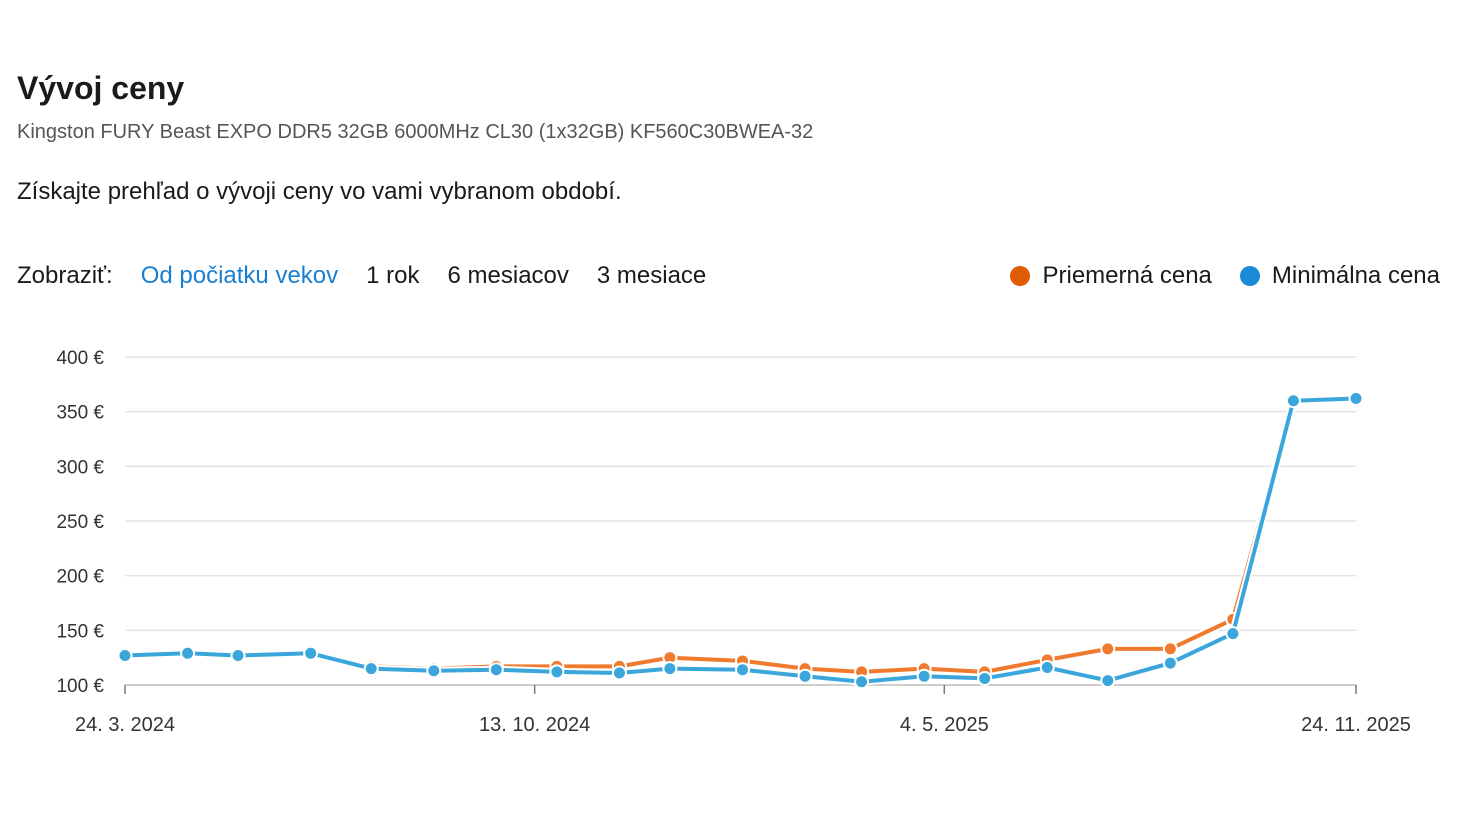 The height and width of the screenshot is (835, 1484). Describe the element at coordinates (1355, 275) in the screenshot. I see `legend-label-minimum: Minimálna cena` at that location.